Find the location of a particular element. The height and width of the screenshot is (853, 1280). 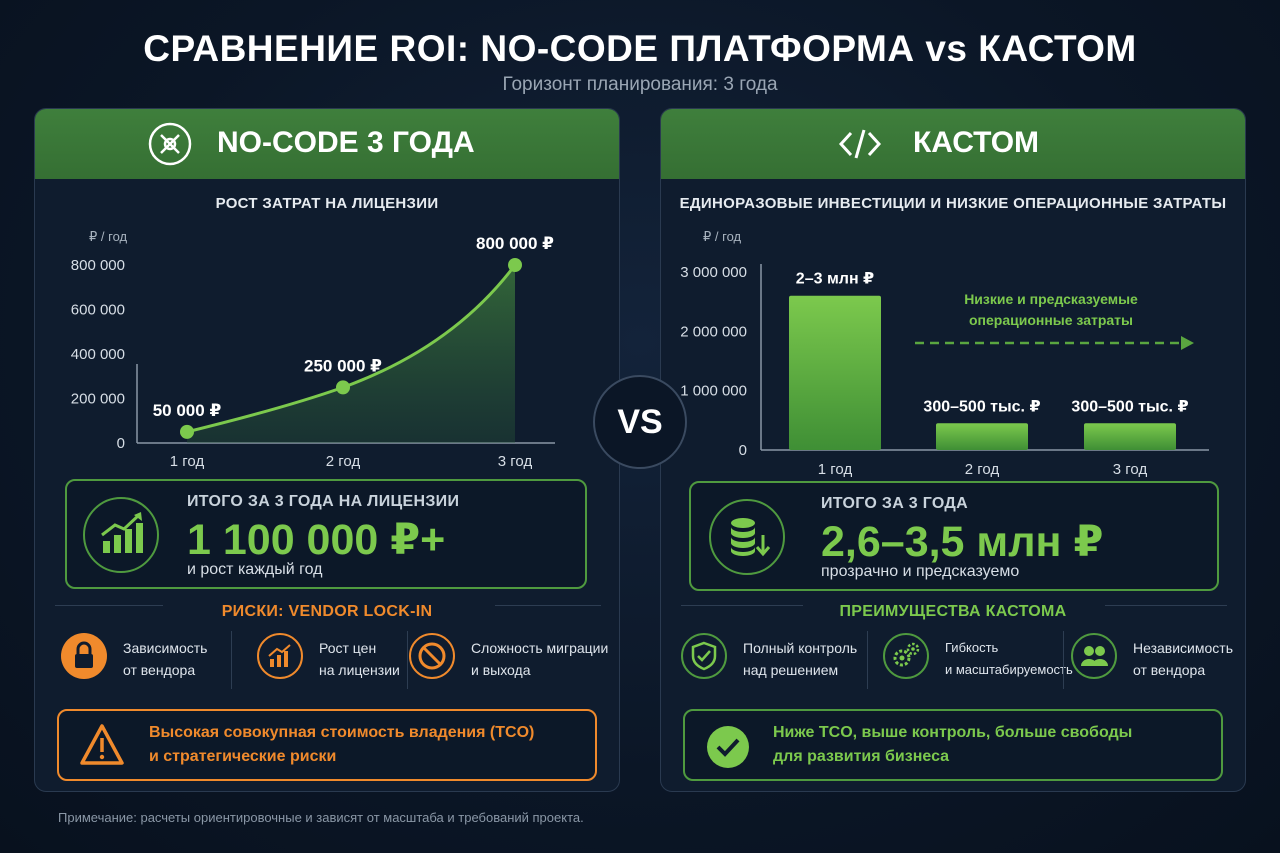

license-x-tick-label: 1 год is located at coordinates (187, 461).